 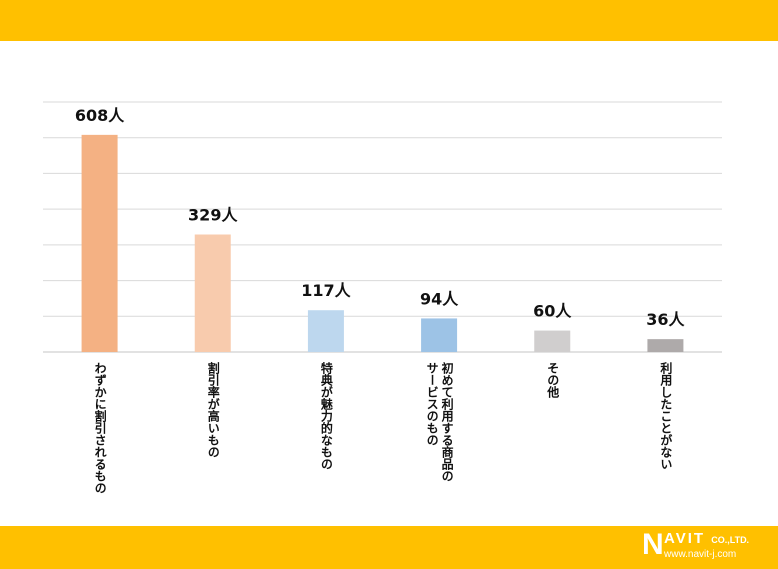 What do you see at coordinates (552, 380) in the screenshot?
I see `category-label: その他` at bounding box center [552, 380].